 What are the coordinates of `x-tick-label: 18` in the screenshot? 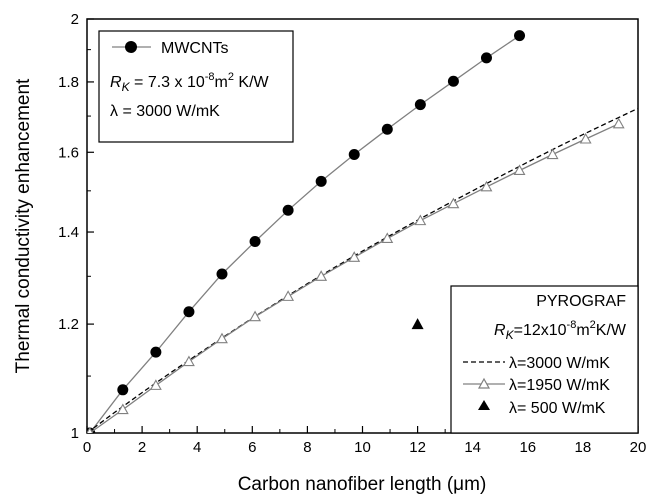 It's located at (583, 447).